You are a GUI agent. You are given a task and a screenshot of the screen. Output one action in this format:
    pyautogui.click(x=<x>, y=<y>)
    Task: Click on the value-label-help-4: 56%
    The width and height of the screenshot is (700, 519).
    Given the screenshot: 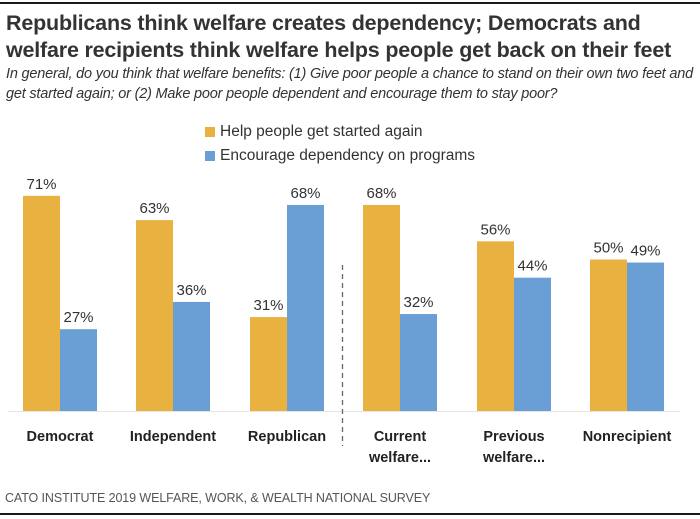 What is the action you would take?
    pyautogui.click(x=495, y=229)
    